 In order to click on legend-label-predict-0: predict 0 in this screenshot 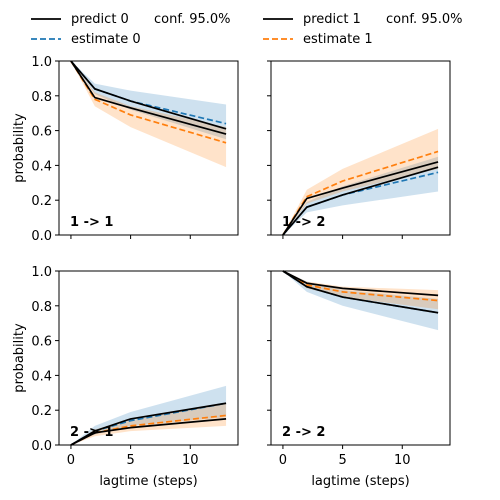, I will do `click(100, 19)`.